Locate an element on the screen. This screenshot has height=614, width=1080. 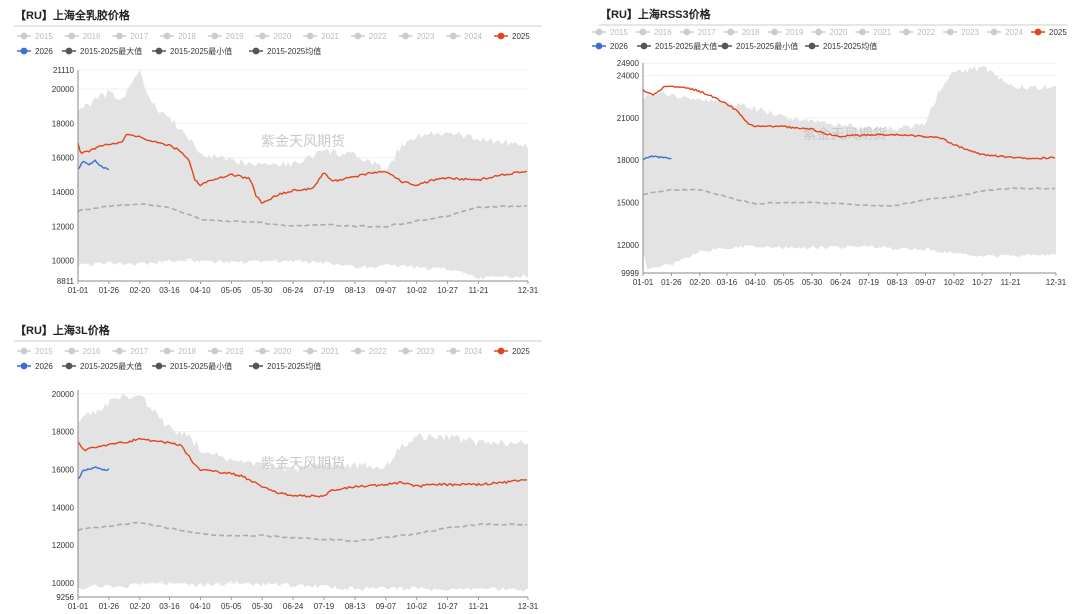
y-tick-label: 14000 is located at coordinates (63, 192).